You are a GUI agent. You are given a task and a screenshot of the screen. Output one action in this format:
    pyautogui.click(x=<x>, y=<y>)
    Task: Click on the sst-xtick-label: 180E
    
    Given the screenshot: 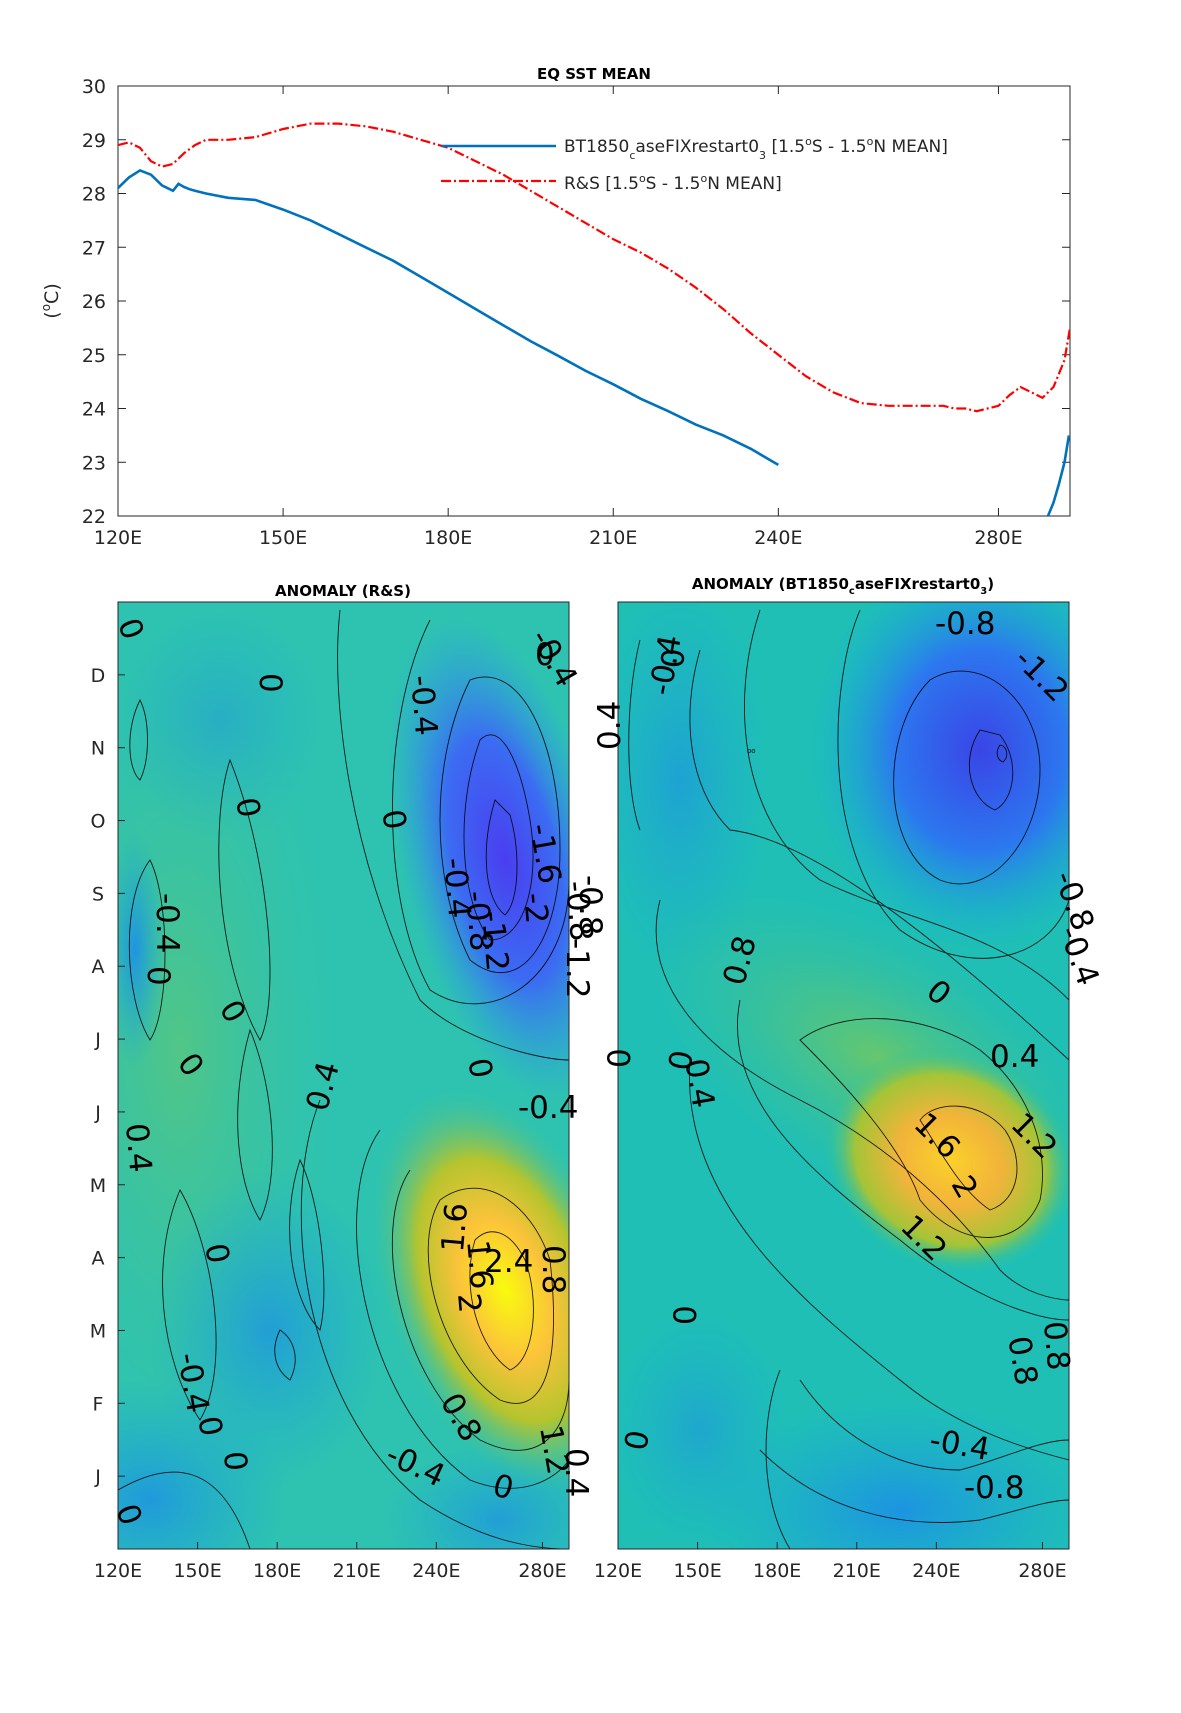 What is the action you would take?
    pyautogui.click(x=448, y=538)
    